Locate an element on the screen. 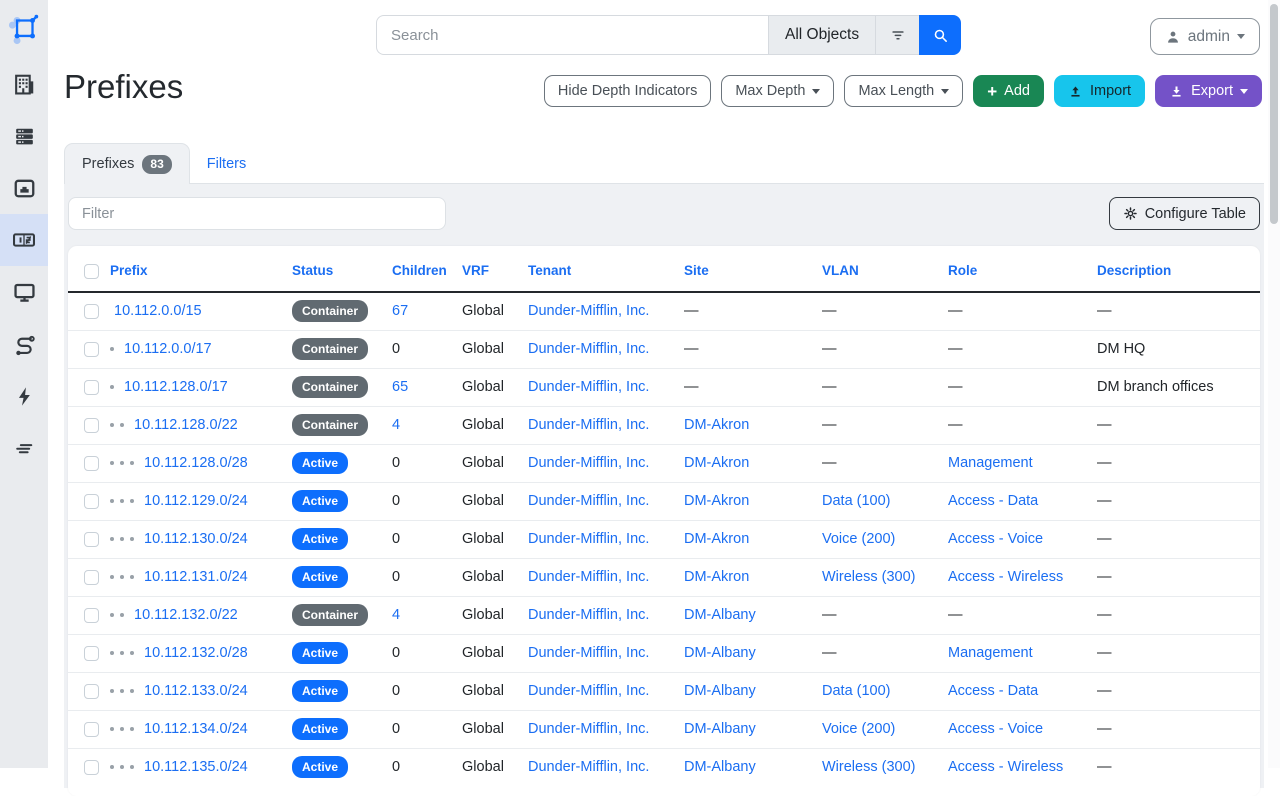 This screenshot has width=1280, height=796. sidebar-item-connections is located at coordinates (24, 188).